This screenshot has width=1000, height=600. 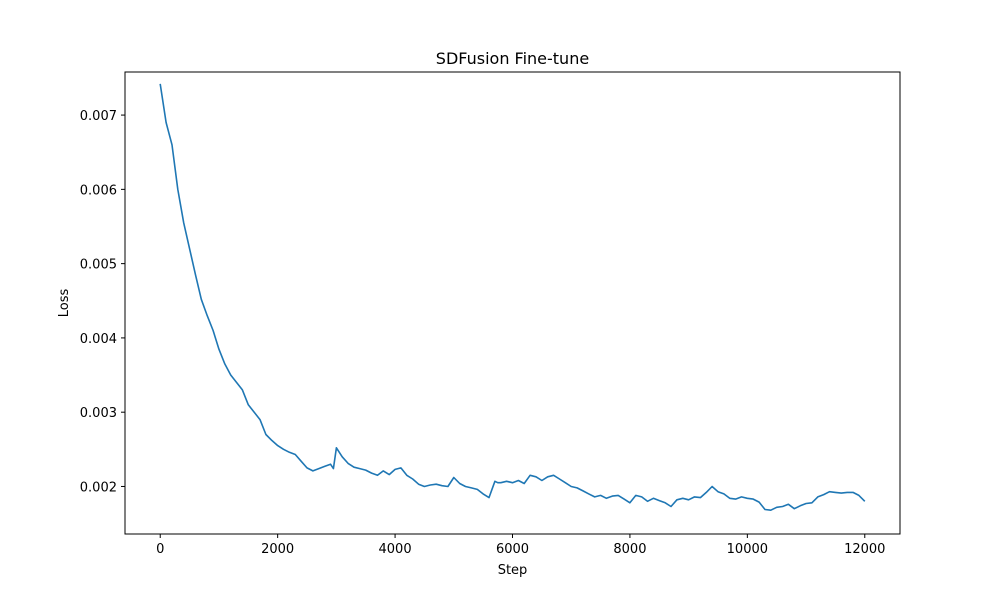 What do you see at coordinates (98, 339) in the screenshot?
I see `y-tick-label: 0.004` at bounding box center [98, 339].